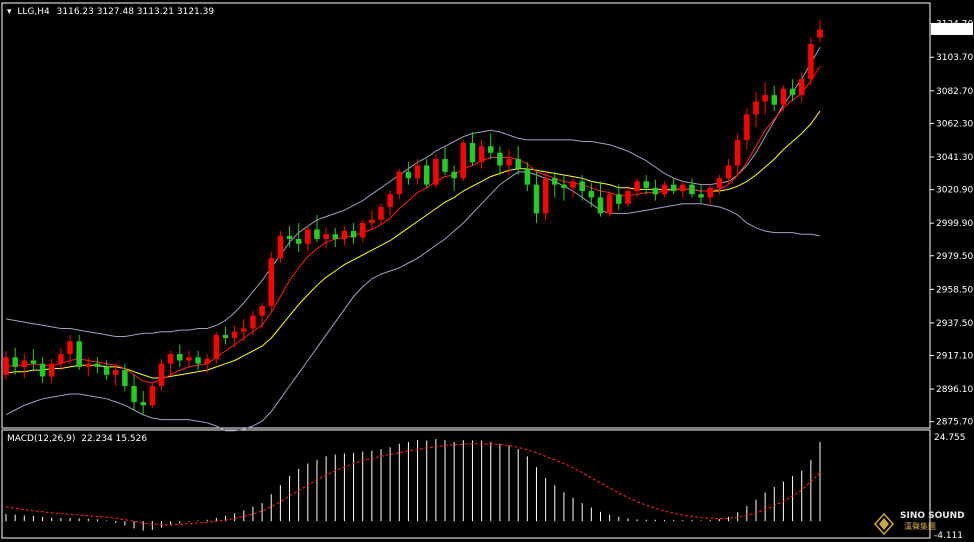  I want to click on macd-header: MACD(12,26,9) 22.234 15.526, so click(77, 439).